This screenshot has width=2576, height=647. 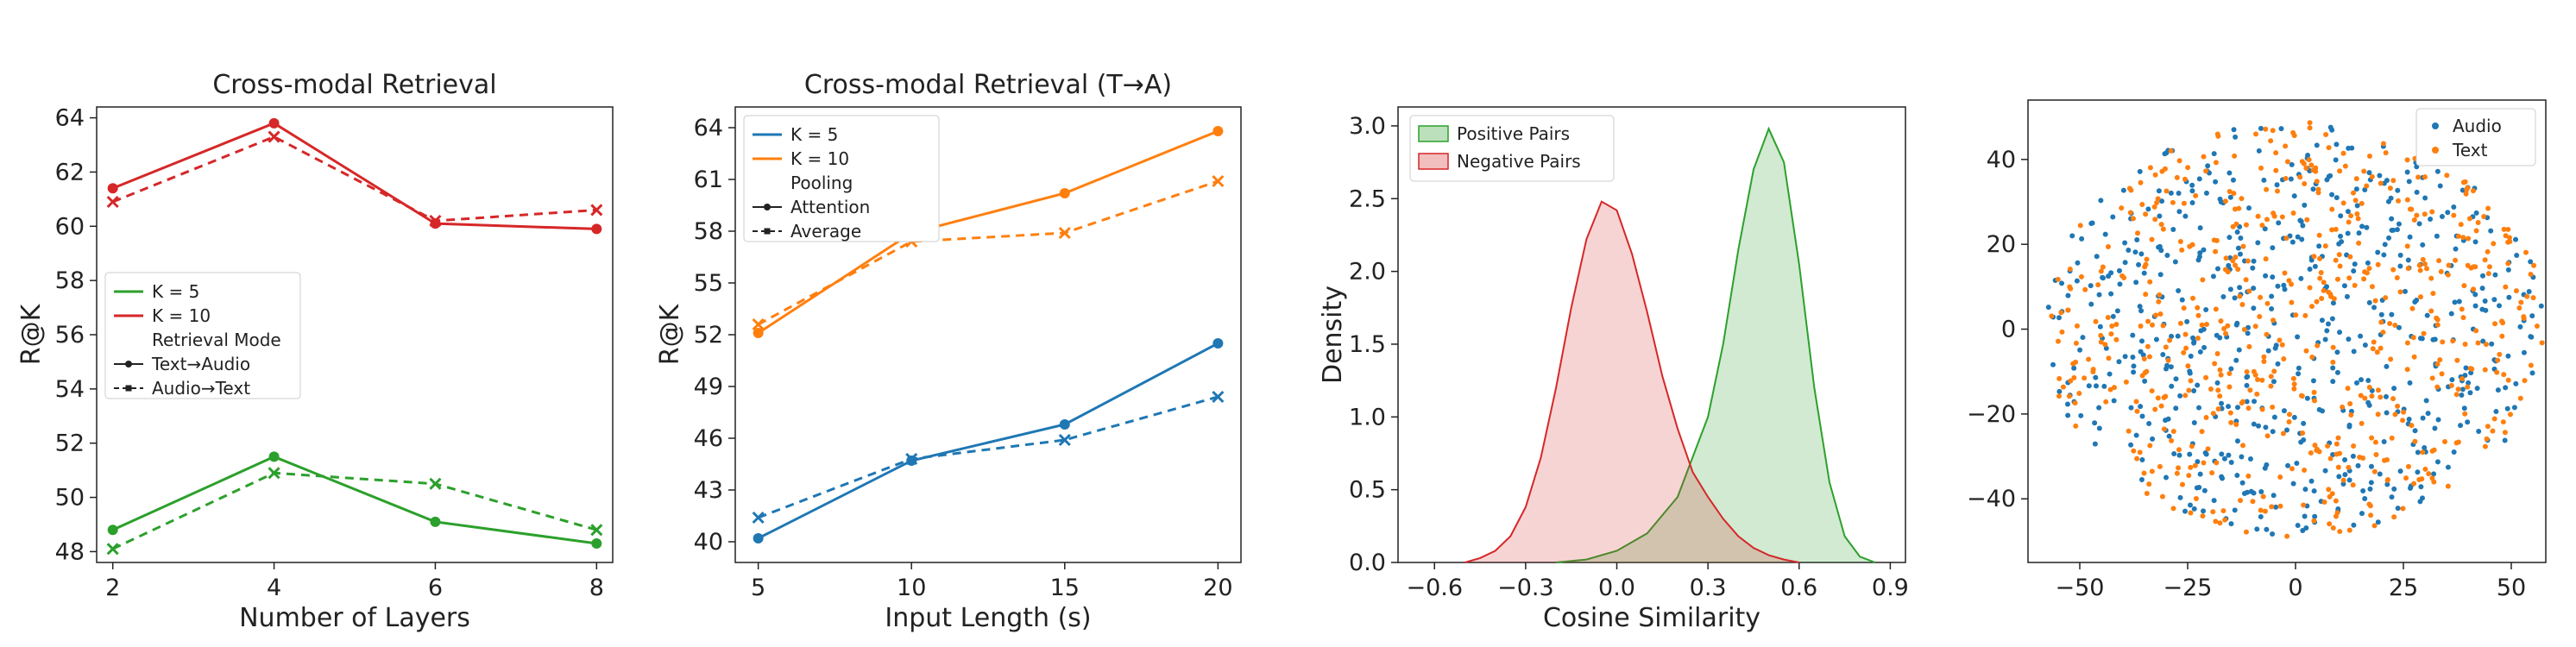 What do you see at coordinates (1890, 588) in the screenshot?
I see `x-tick-label: 0.9` at bounding box center [1890, 588].